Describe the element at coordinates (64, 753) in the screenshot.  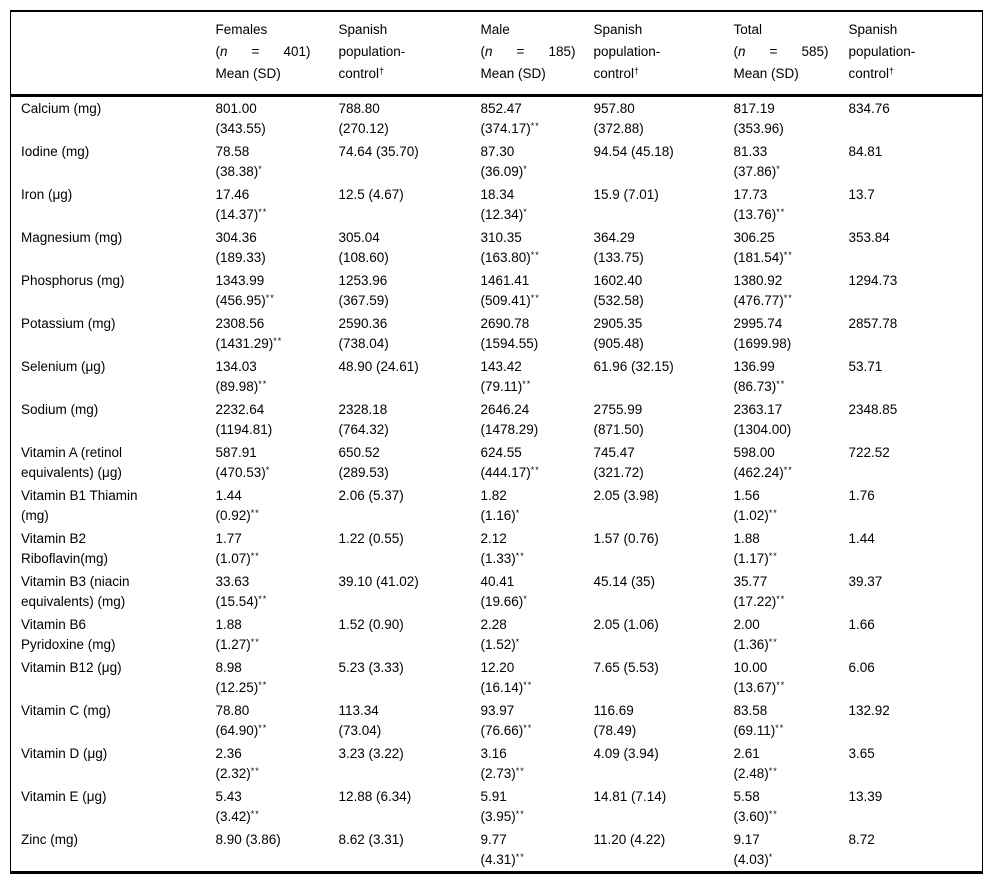
I see `nutrient-label: Vitamin D (μg)` at that location.